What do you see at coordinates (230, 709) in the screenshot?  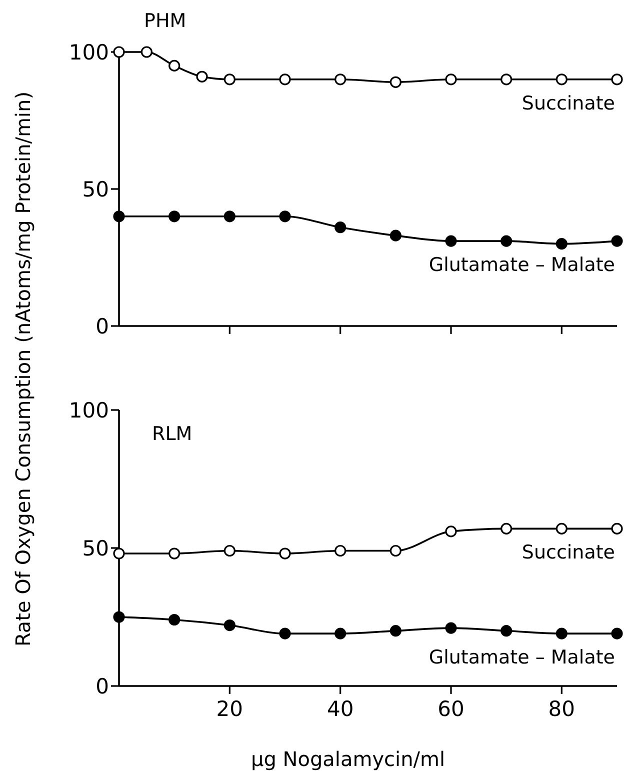 I see `x-tick-label: 20` at bounding box center [230, 709].